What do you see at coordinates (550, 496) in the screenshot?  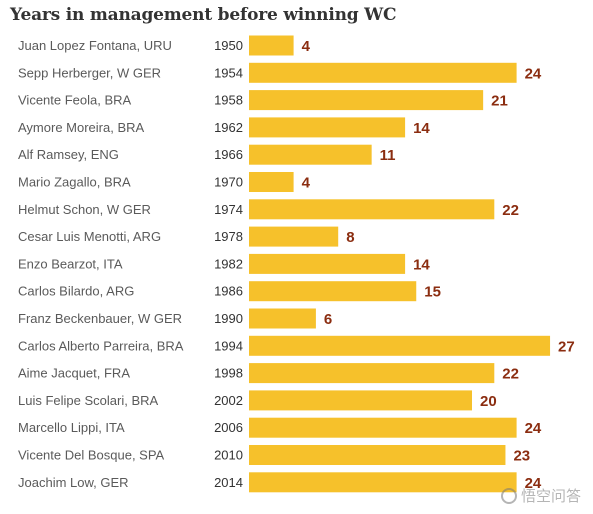 I see `watermark-text: 悟空问答` at bounding box center [550, 496].